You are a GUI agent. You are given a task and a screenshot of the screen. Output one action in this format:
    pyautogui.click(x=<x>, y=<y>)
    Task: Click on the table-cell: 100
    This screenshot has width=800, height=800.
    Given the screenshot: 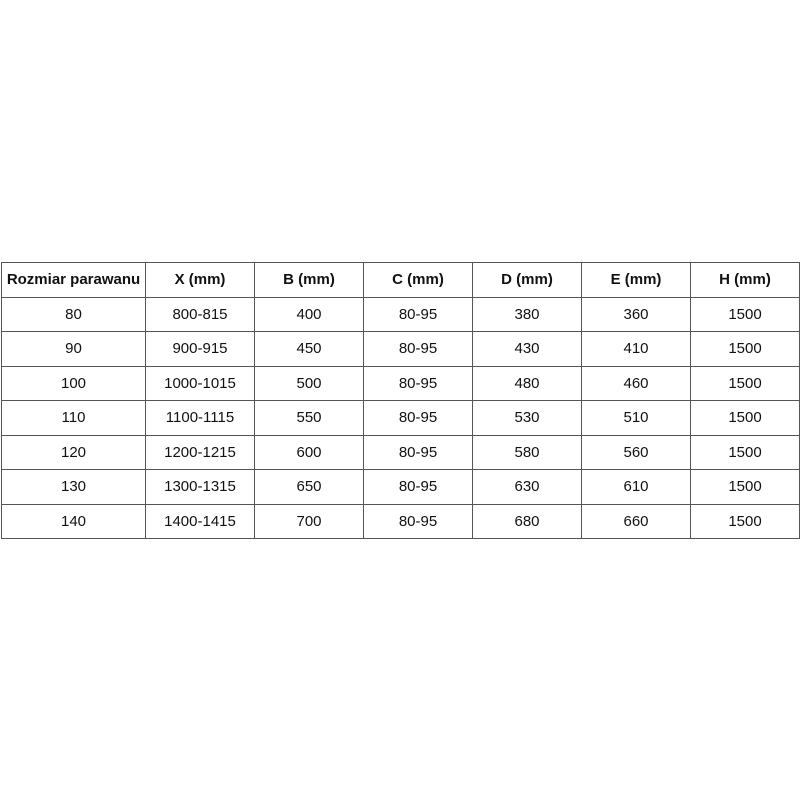 What is the action you would take?
    pyautogui.click(x=73, y=383)
    